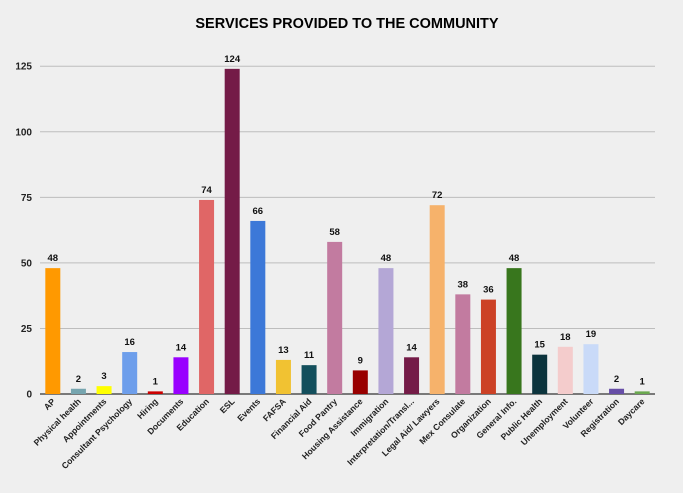 Image resolution: width=683 pixels, height=493 pixels. I want to click on data-label: 9, so click(360, 360).